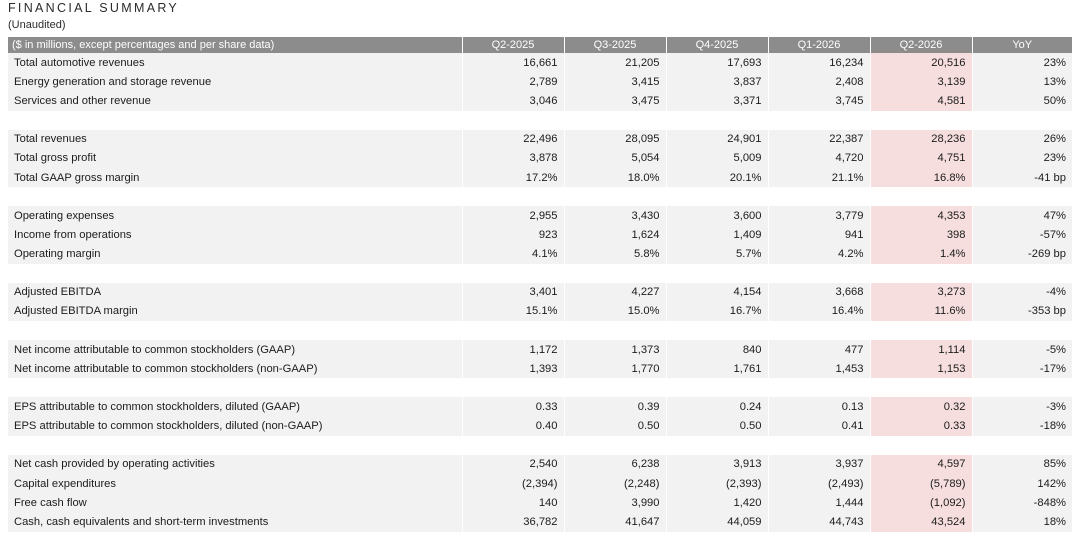 The image size is (1080, 548). I want to click on value-cell: 1,624, so click(615, 235).